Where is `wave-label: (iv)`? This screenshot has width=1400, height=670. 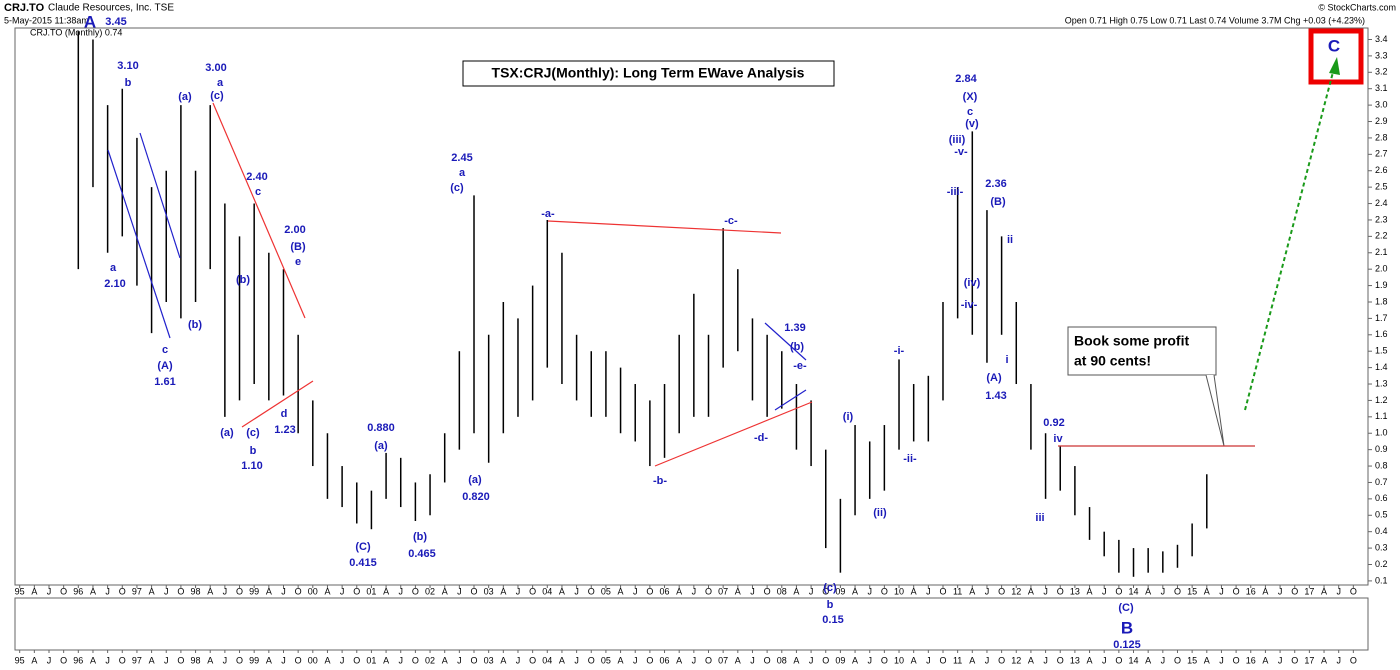
wave-label: (iv) is located at coordinates (972, 283).